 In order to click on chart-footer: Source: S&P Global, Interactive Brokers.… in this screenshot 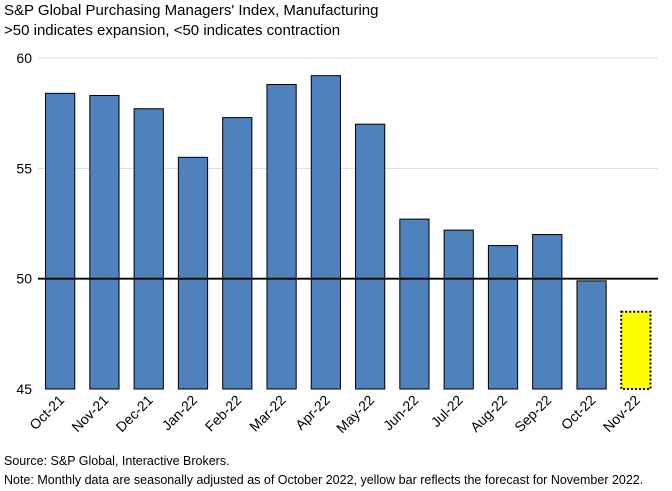, I will do `click(323, 471)`.